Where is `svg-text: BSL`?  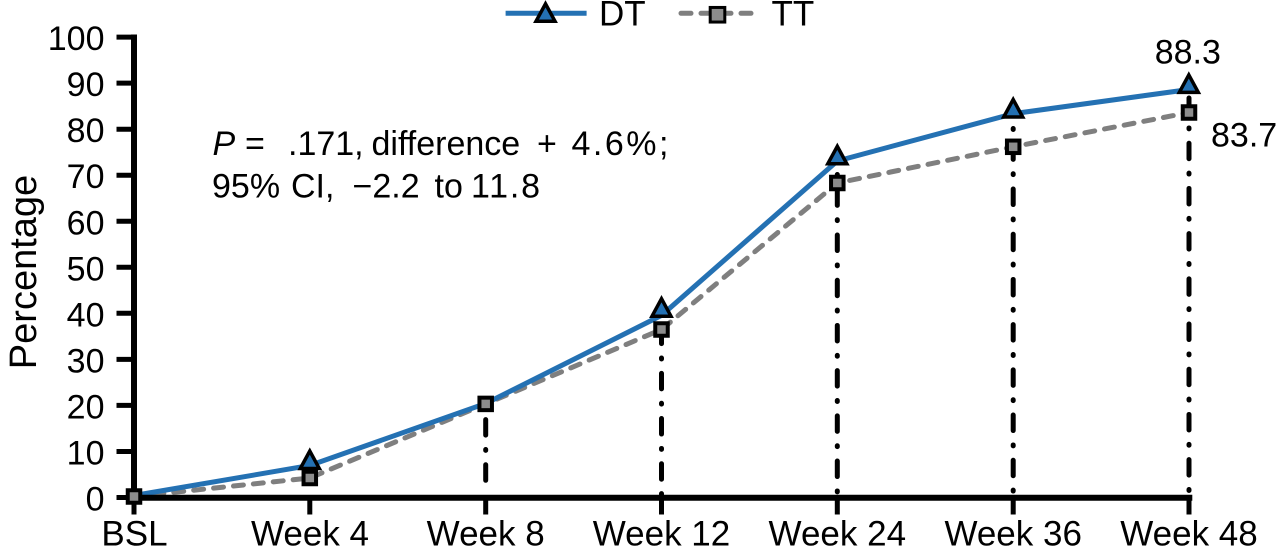
svg-text: BSL is located at coordinates (134, 531).